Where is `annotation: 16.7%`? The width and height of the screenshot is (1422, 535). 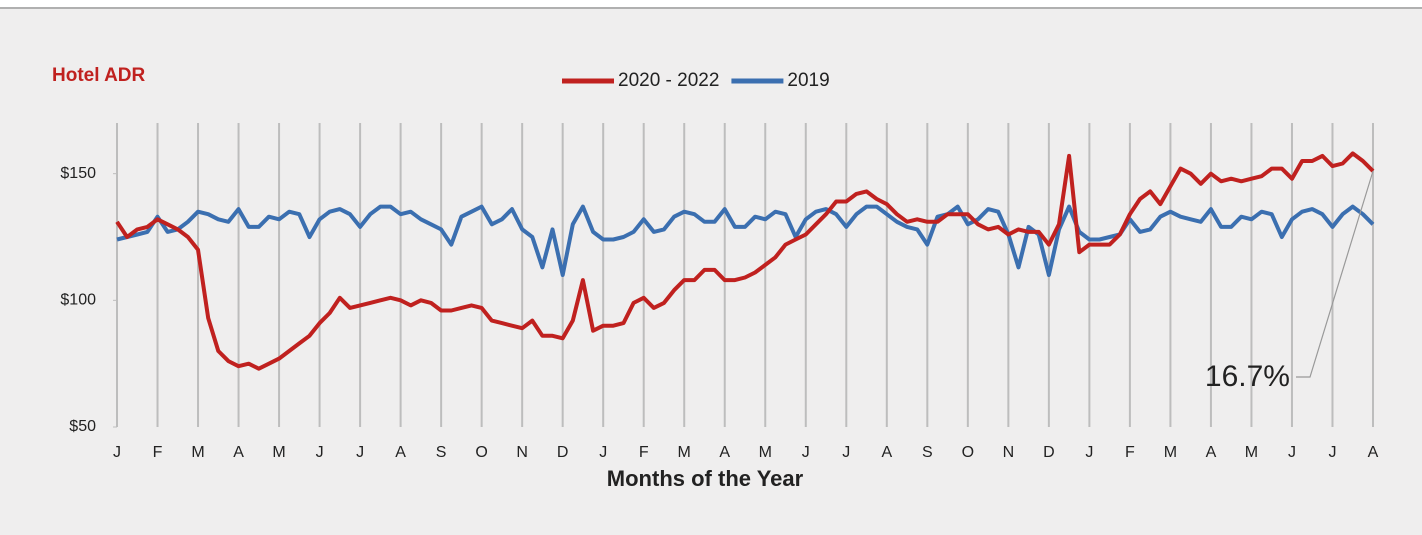 annotation: 16.7% is located at coordinates (1247, 376).